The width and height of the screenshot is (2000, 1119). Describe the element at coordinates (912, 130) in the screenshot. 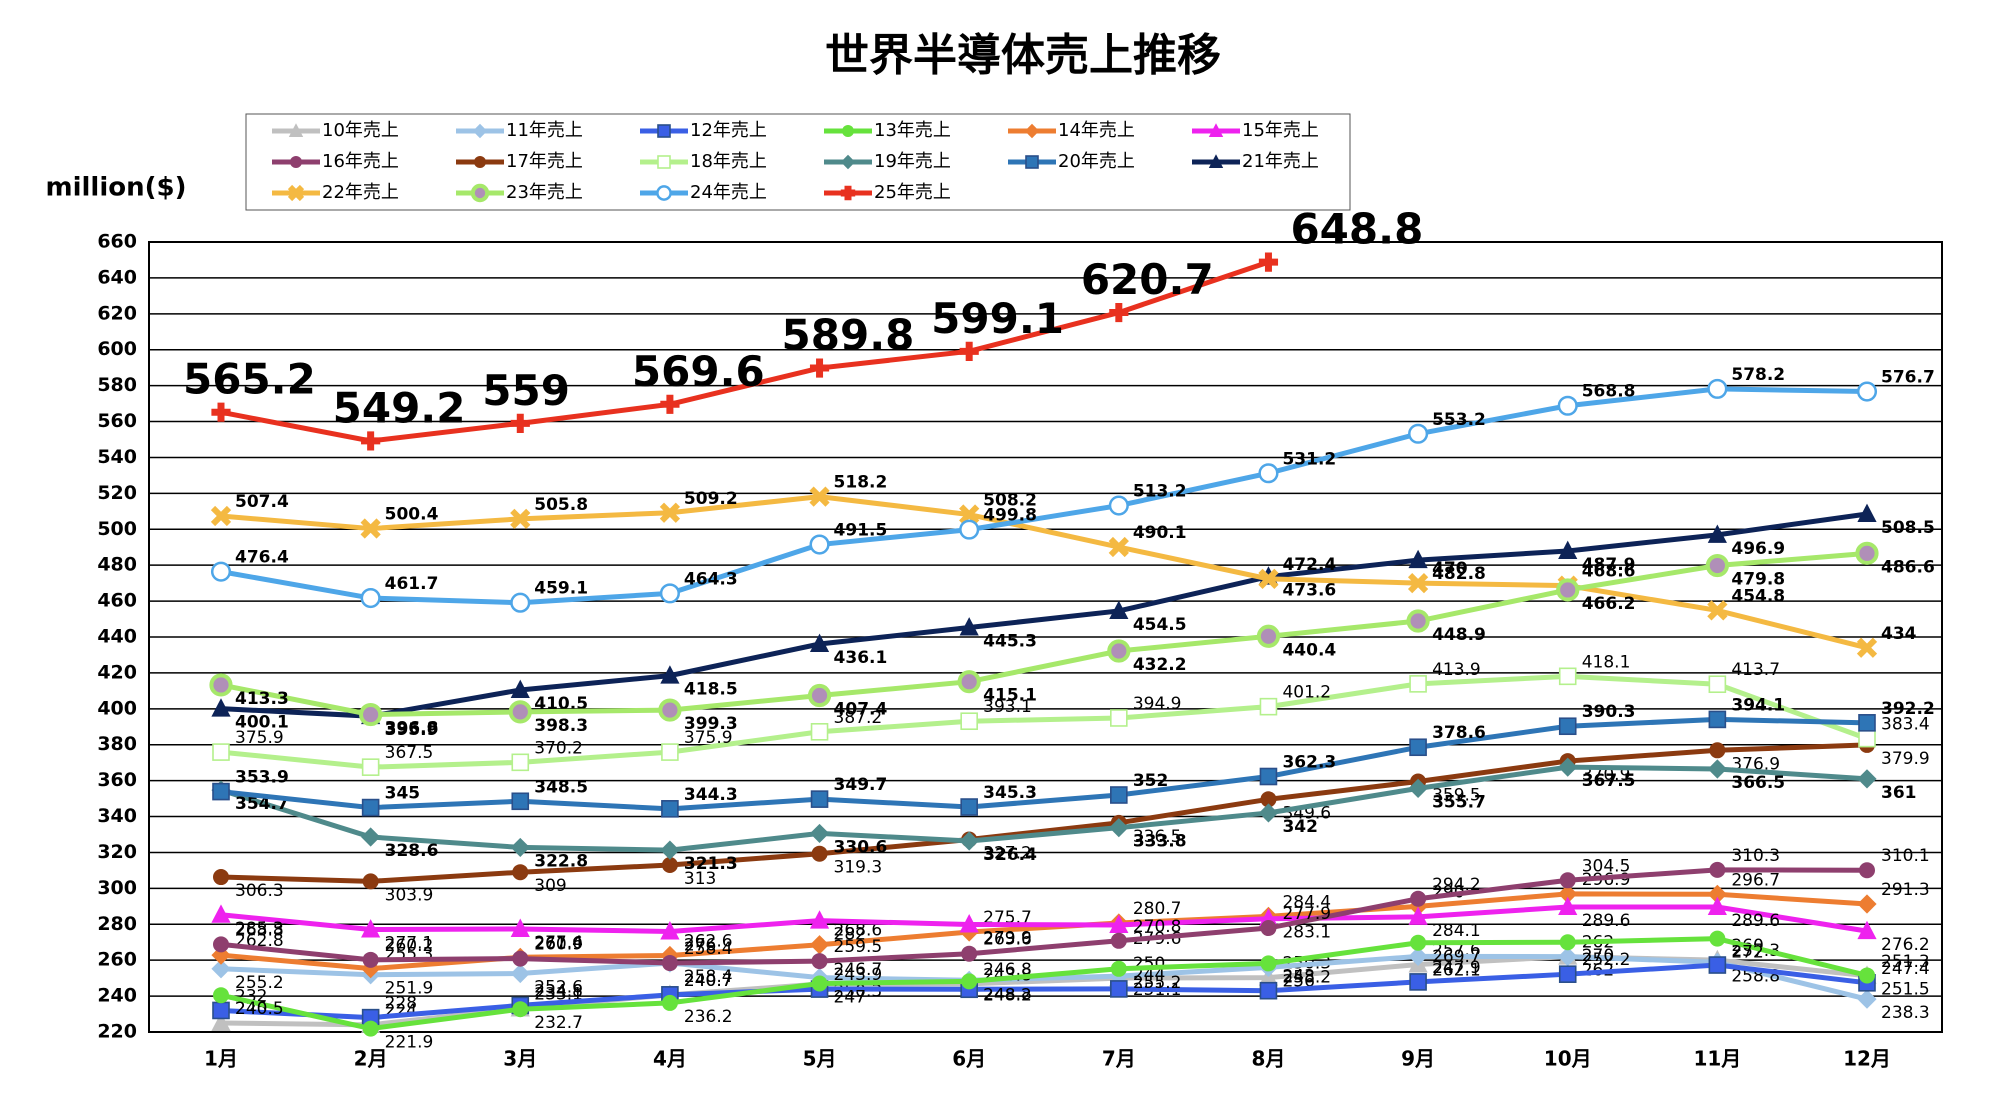

I see `legend-label: 13年売上` at that location.